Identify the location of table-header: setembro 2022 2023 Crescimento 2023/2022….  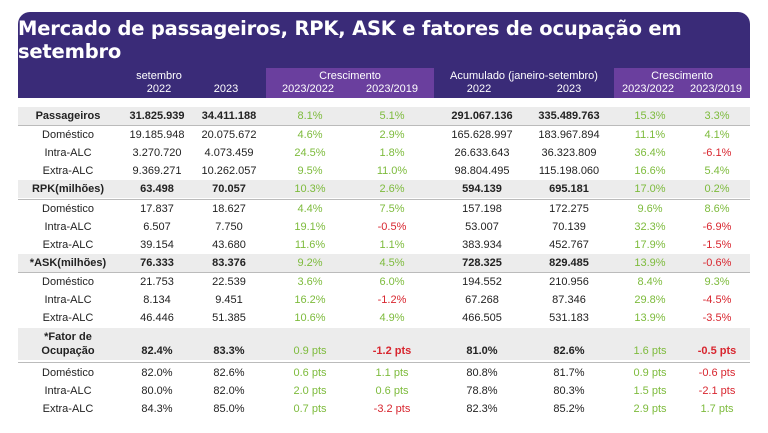
(384, 83).